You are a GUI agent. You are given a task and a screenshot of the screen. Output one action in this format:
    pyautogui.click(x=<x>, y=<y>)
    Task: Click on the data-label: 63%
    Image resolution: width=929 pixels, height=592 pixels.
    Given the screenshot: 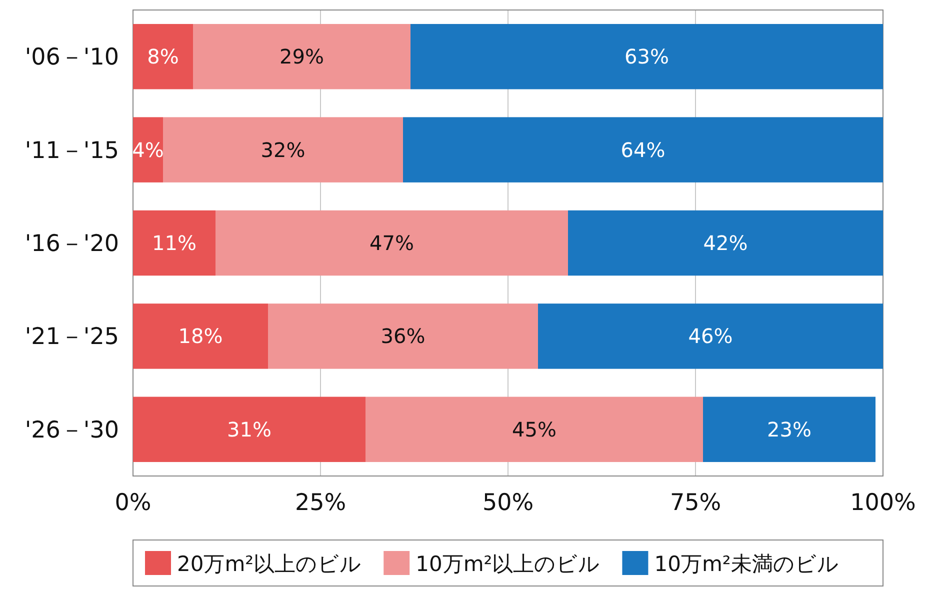 What is the action you would take?
    pyautogui.click(x=646, y=56)
    